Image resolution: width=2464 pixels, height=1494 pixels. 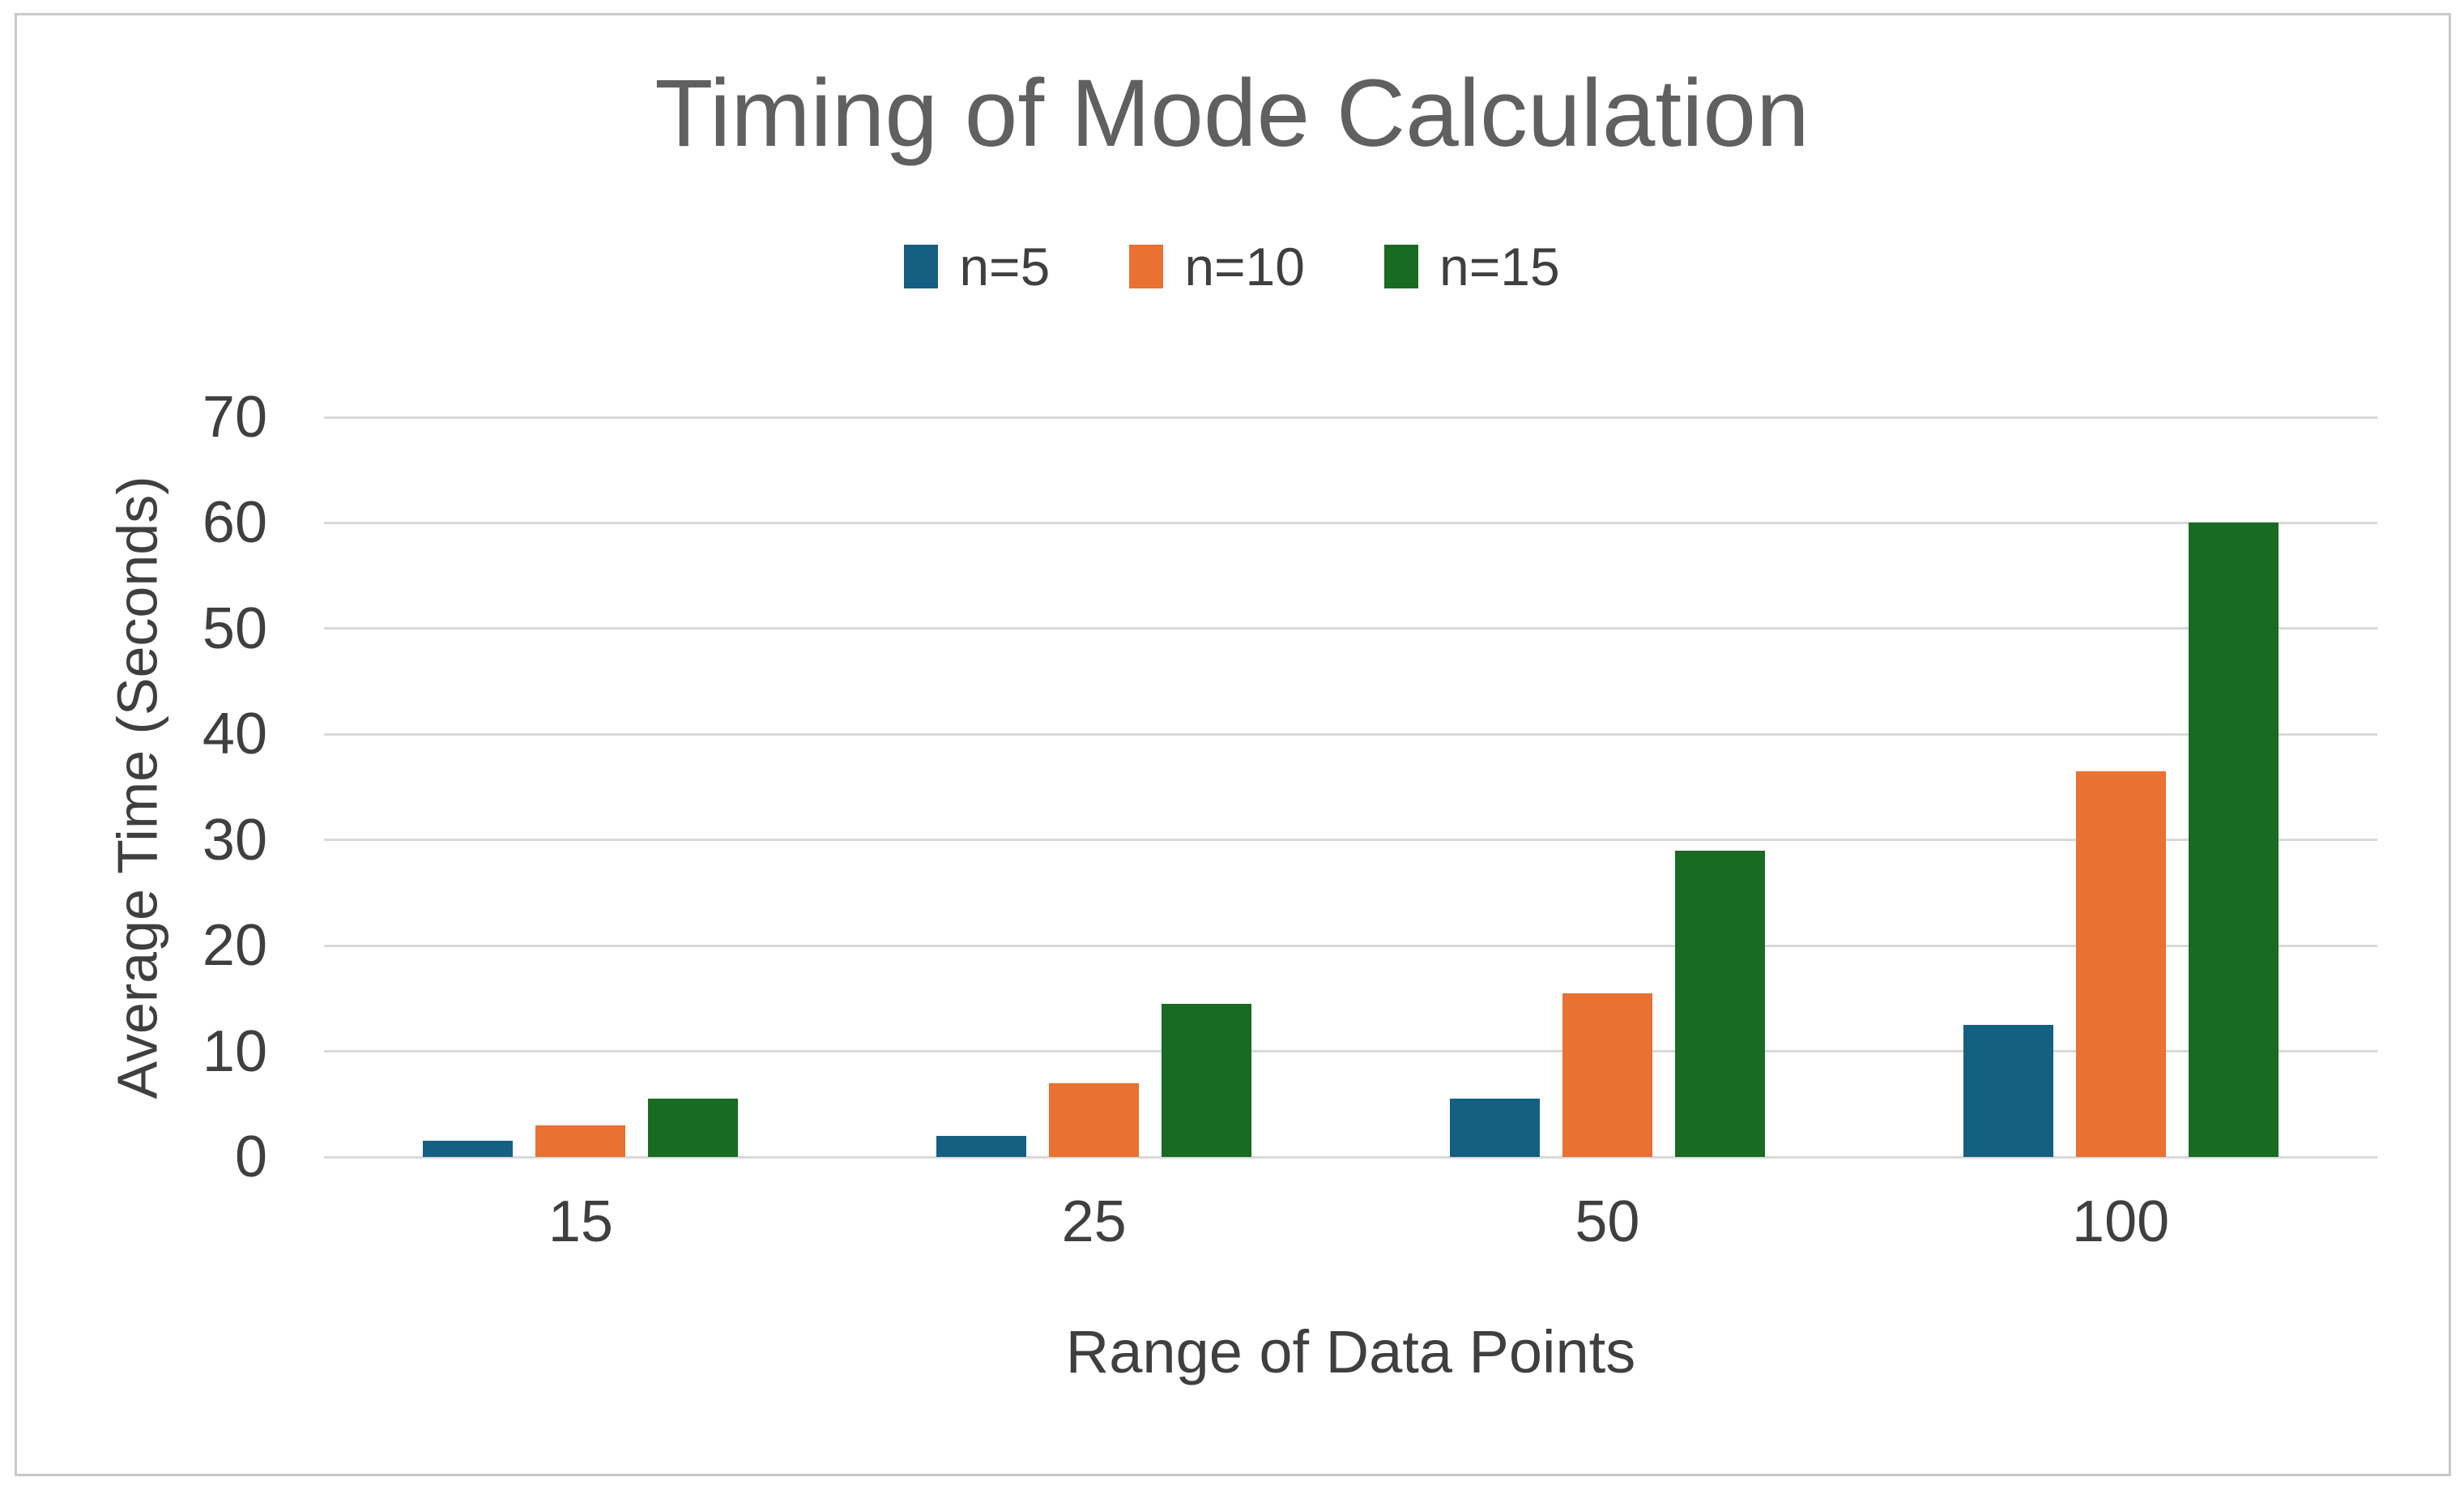 What do you see at coordinates (1350, 1222) in the screenshot?
I see `x-axis-ticks: 15 25 50 100` at bounding box center [1350, 1222].